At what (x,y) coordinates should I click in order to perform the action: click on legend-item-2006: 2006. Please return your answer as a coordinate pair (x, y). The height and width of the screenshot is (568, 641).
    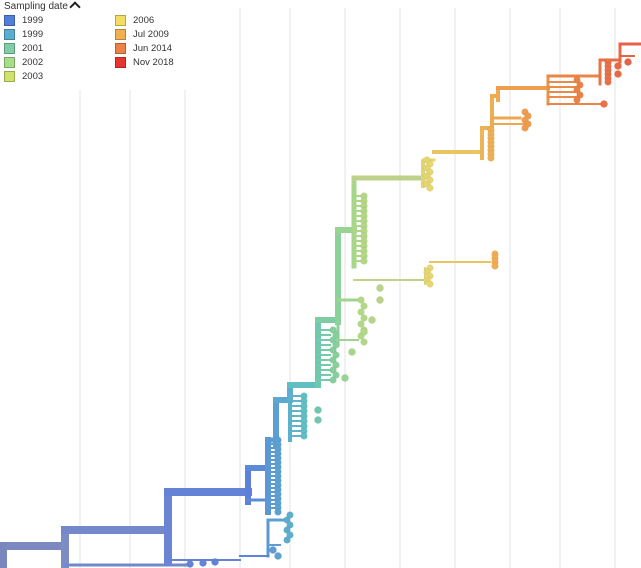
    Looking at the image, I should click on (134, 21).